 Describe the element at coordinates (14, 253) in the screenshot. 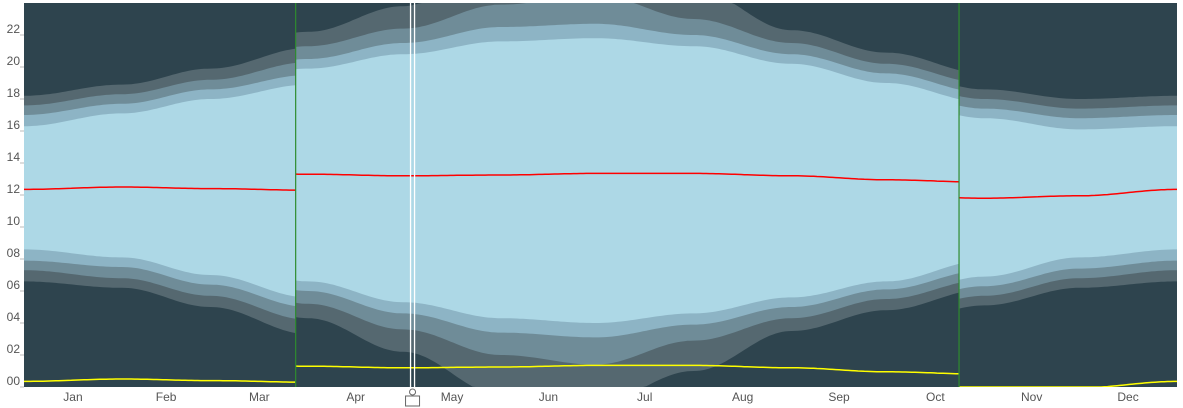

I see `y-tick-label-08: 08` at that location.